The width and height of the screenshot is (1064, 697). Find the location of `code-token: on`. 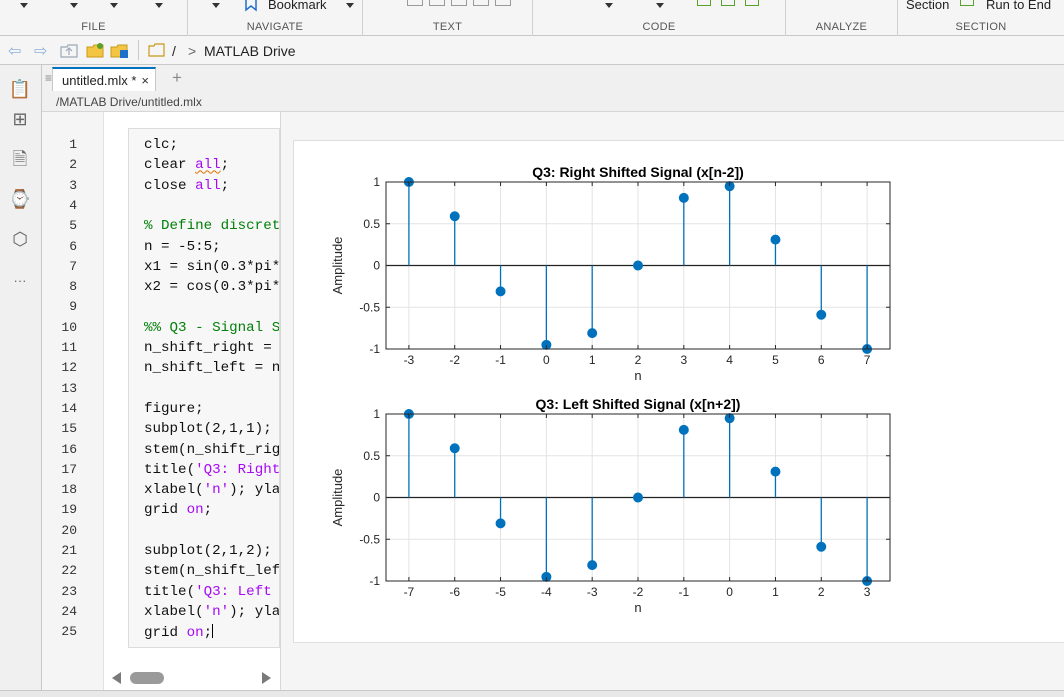

code-token: on is located at coordinates (195, 633).